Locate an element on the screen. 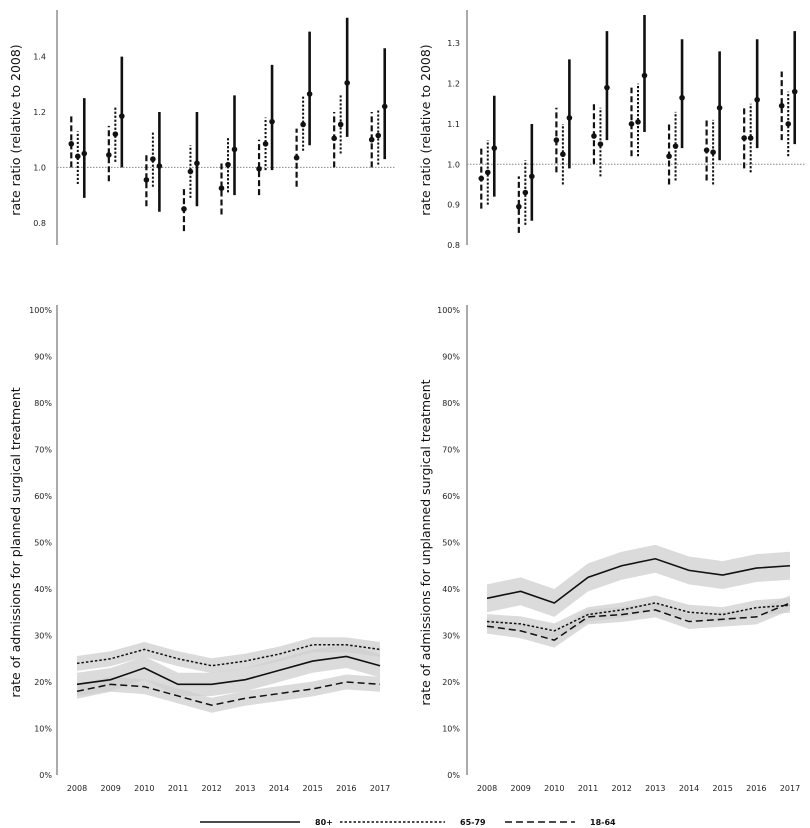 This screenshot has width=810, height=828. y-tick-label: 50% is located at coordinates (43, 543).